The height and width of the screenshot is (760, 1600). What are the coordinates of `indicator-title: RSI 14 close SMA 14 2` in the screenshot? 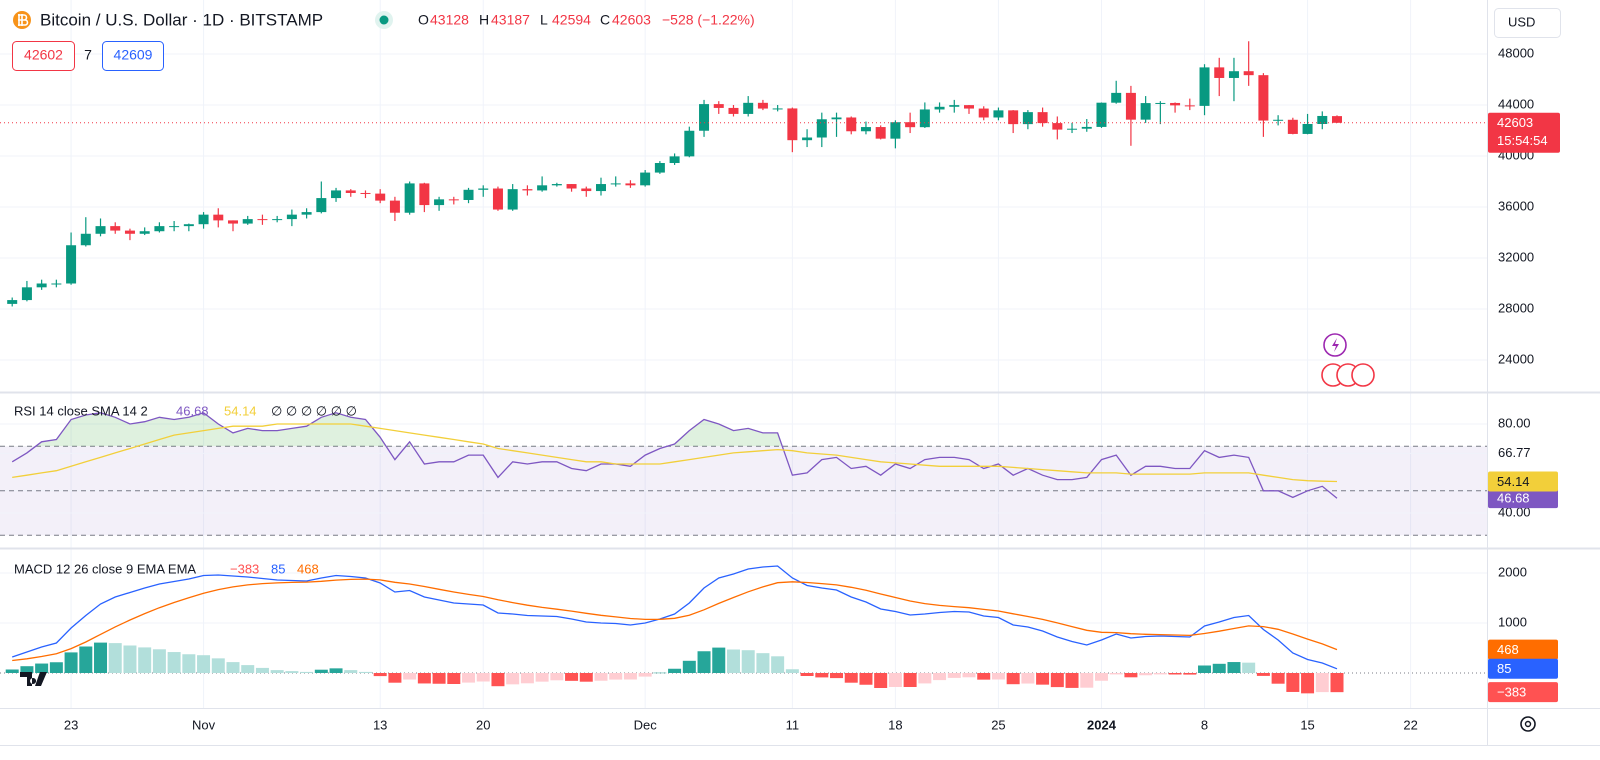 It's located at (81, 410).